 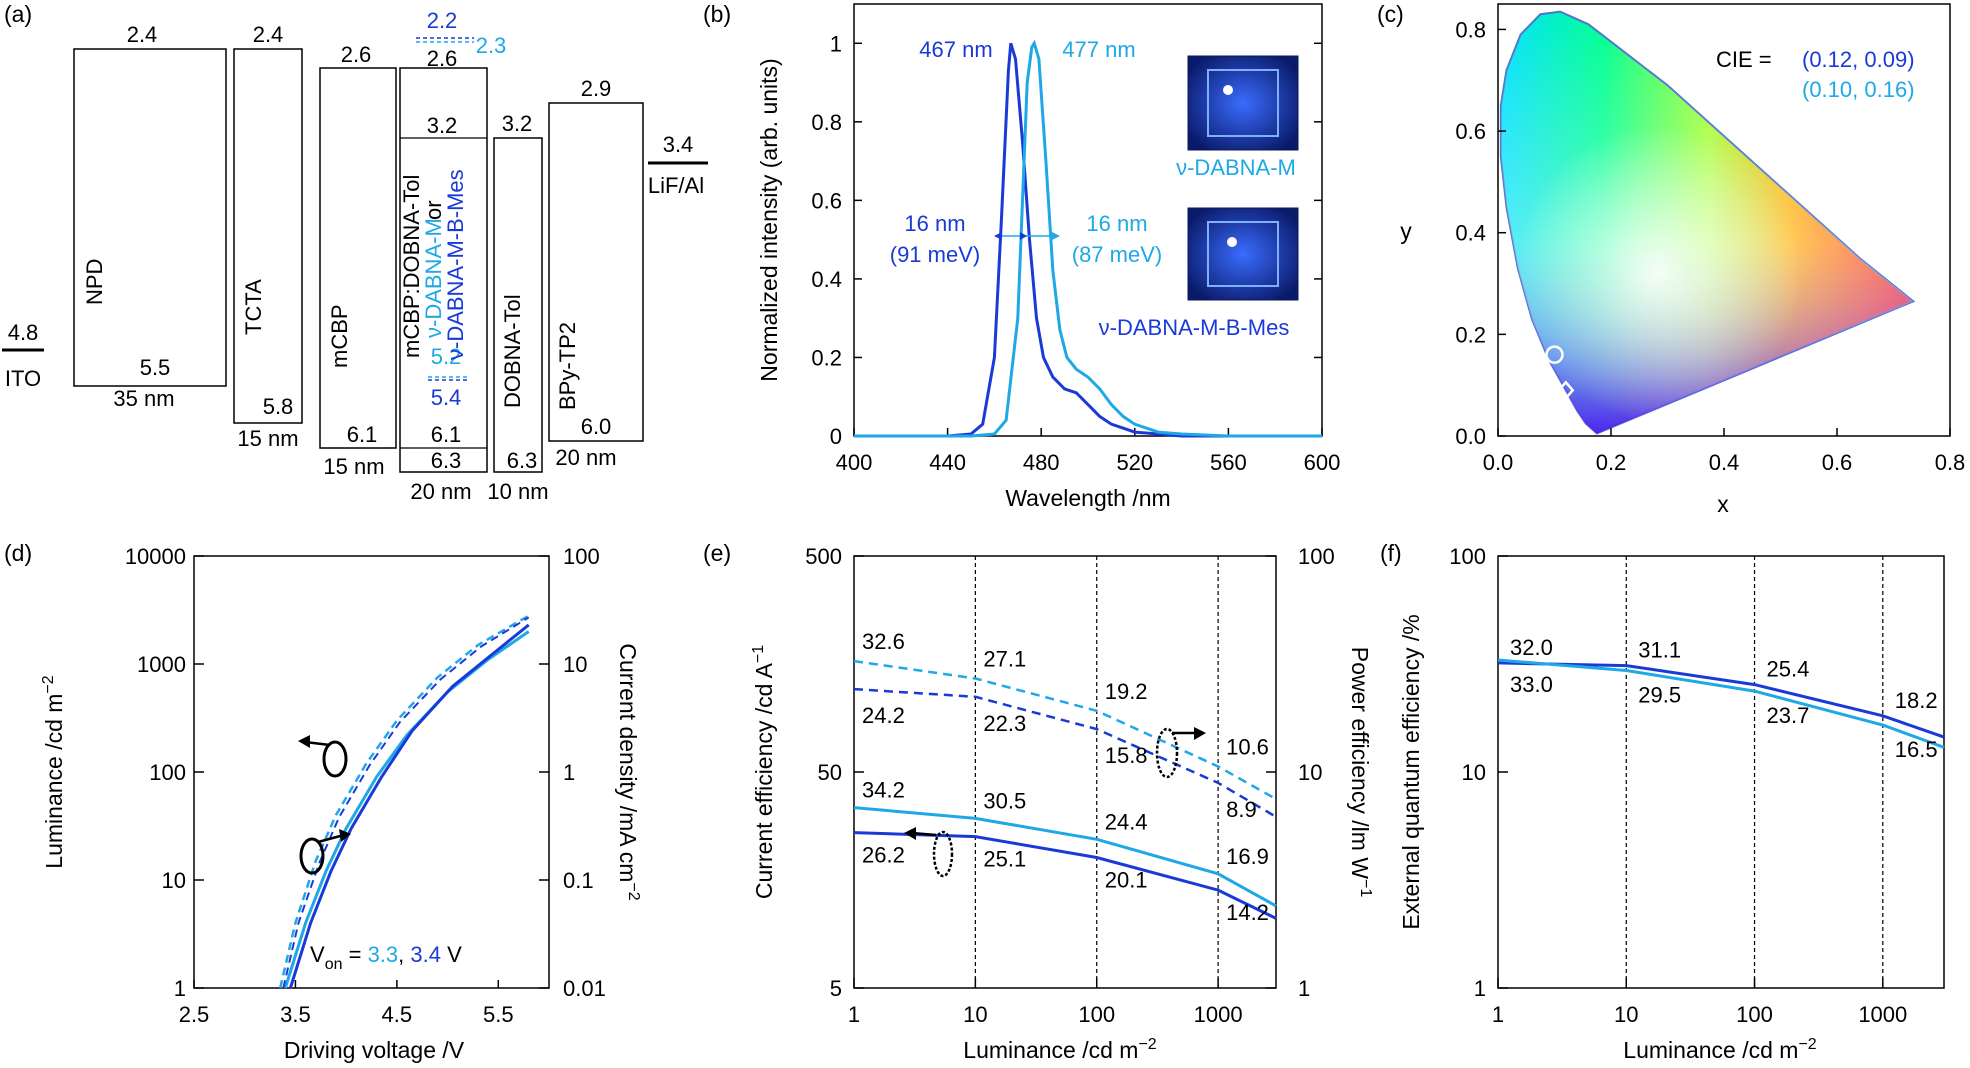 I want to click on device-photo-dark-pixel, so click(x=1243, y=254).